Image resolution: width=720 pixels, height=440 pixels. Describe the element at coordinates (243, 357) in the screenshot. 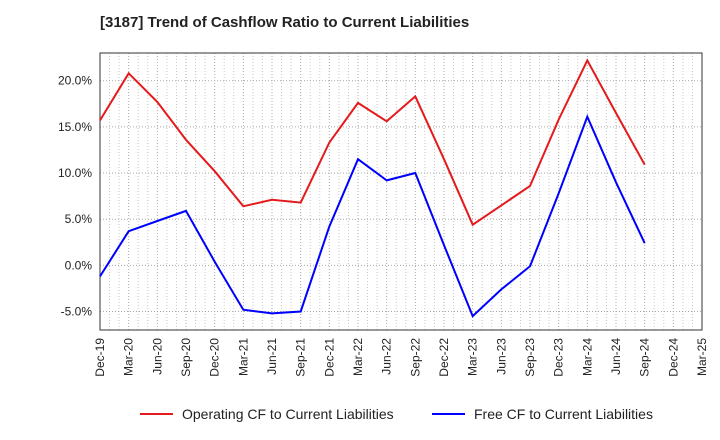

I see `x-tick-label: Mar-21` at that location.